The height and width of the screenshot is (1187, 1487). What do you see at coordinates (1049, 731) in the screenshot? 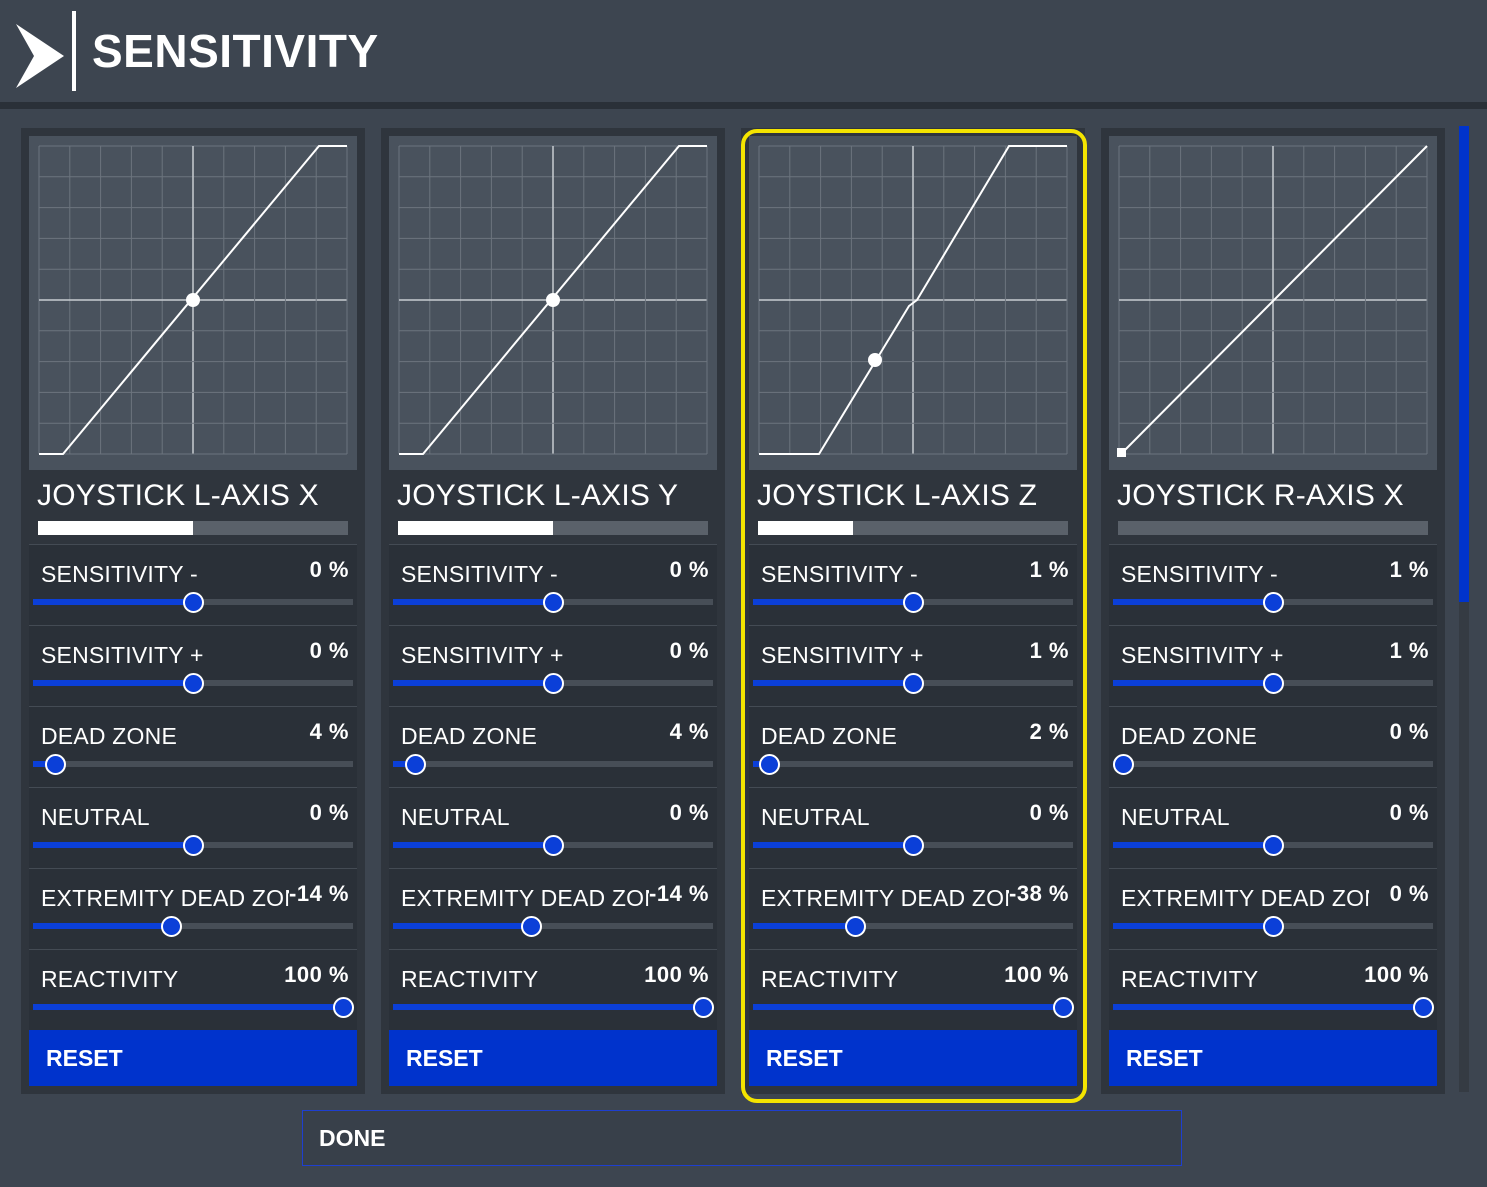
I see `setting-value: 2 %` at bounding box center [1049, 731].